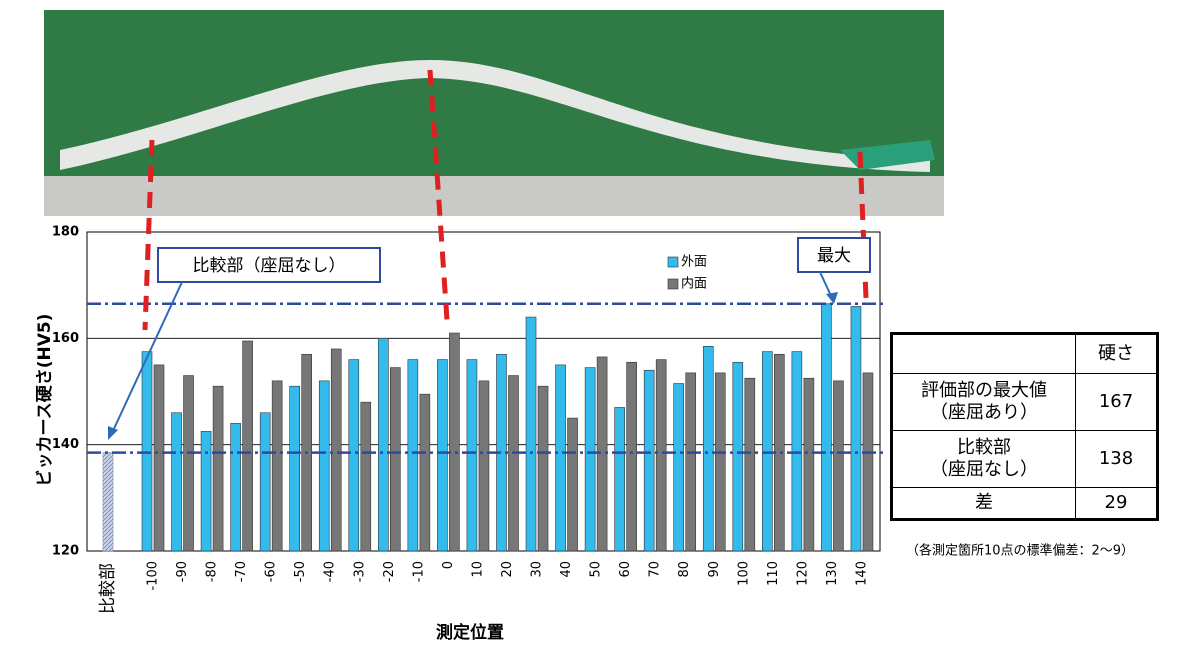 The height and width of the screenshot is (647, 1181). Describe the element at coordinates (330, 571) in the screenshot. I see `x-tick-label: -40` at that location.